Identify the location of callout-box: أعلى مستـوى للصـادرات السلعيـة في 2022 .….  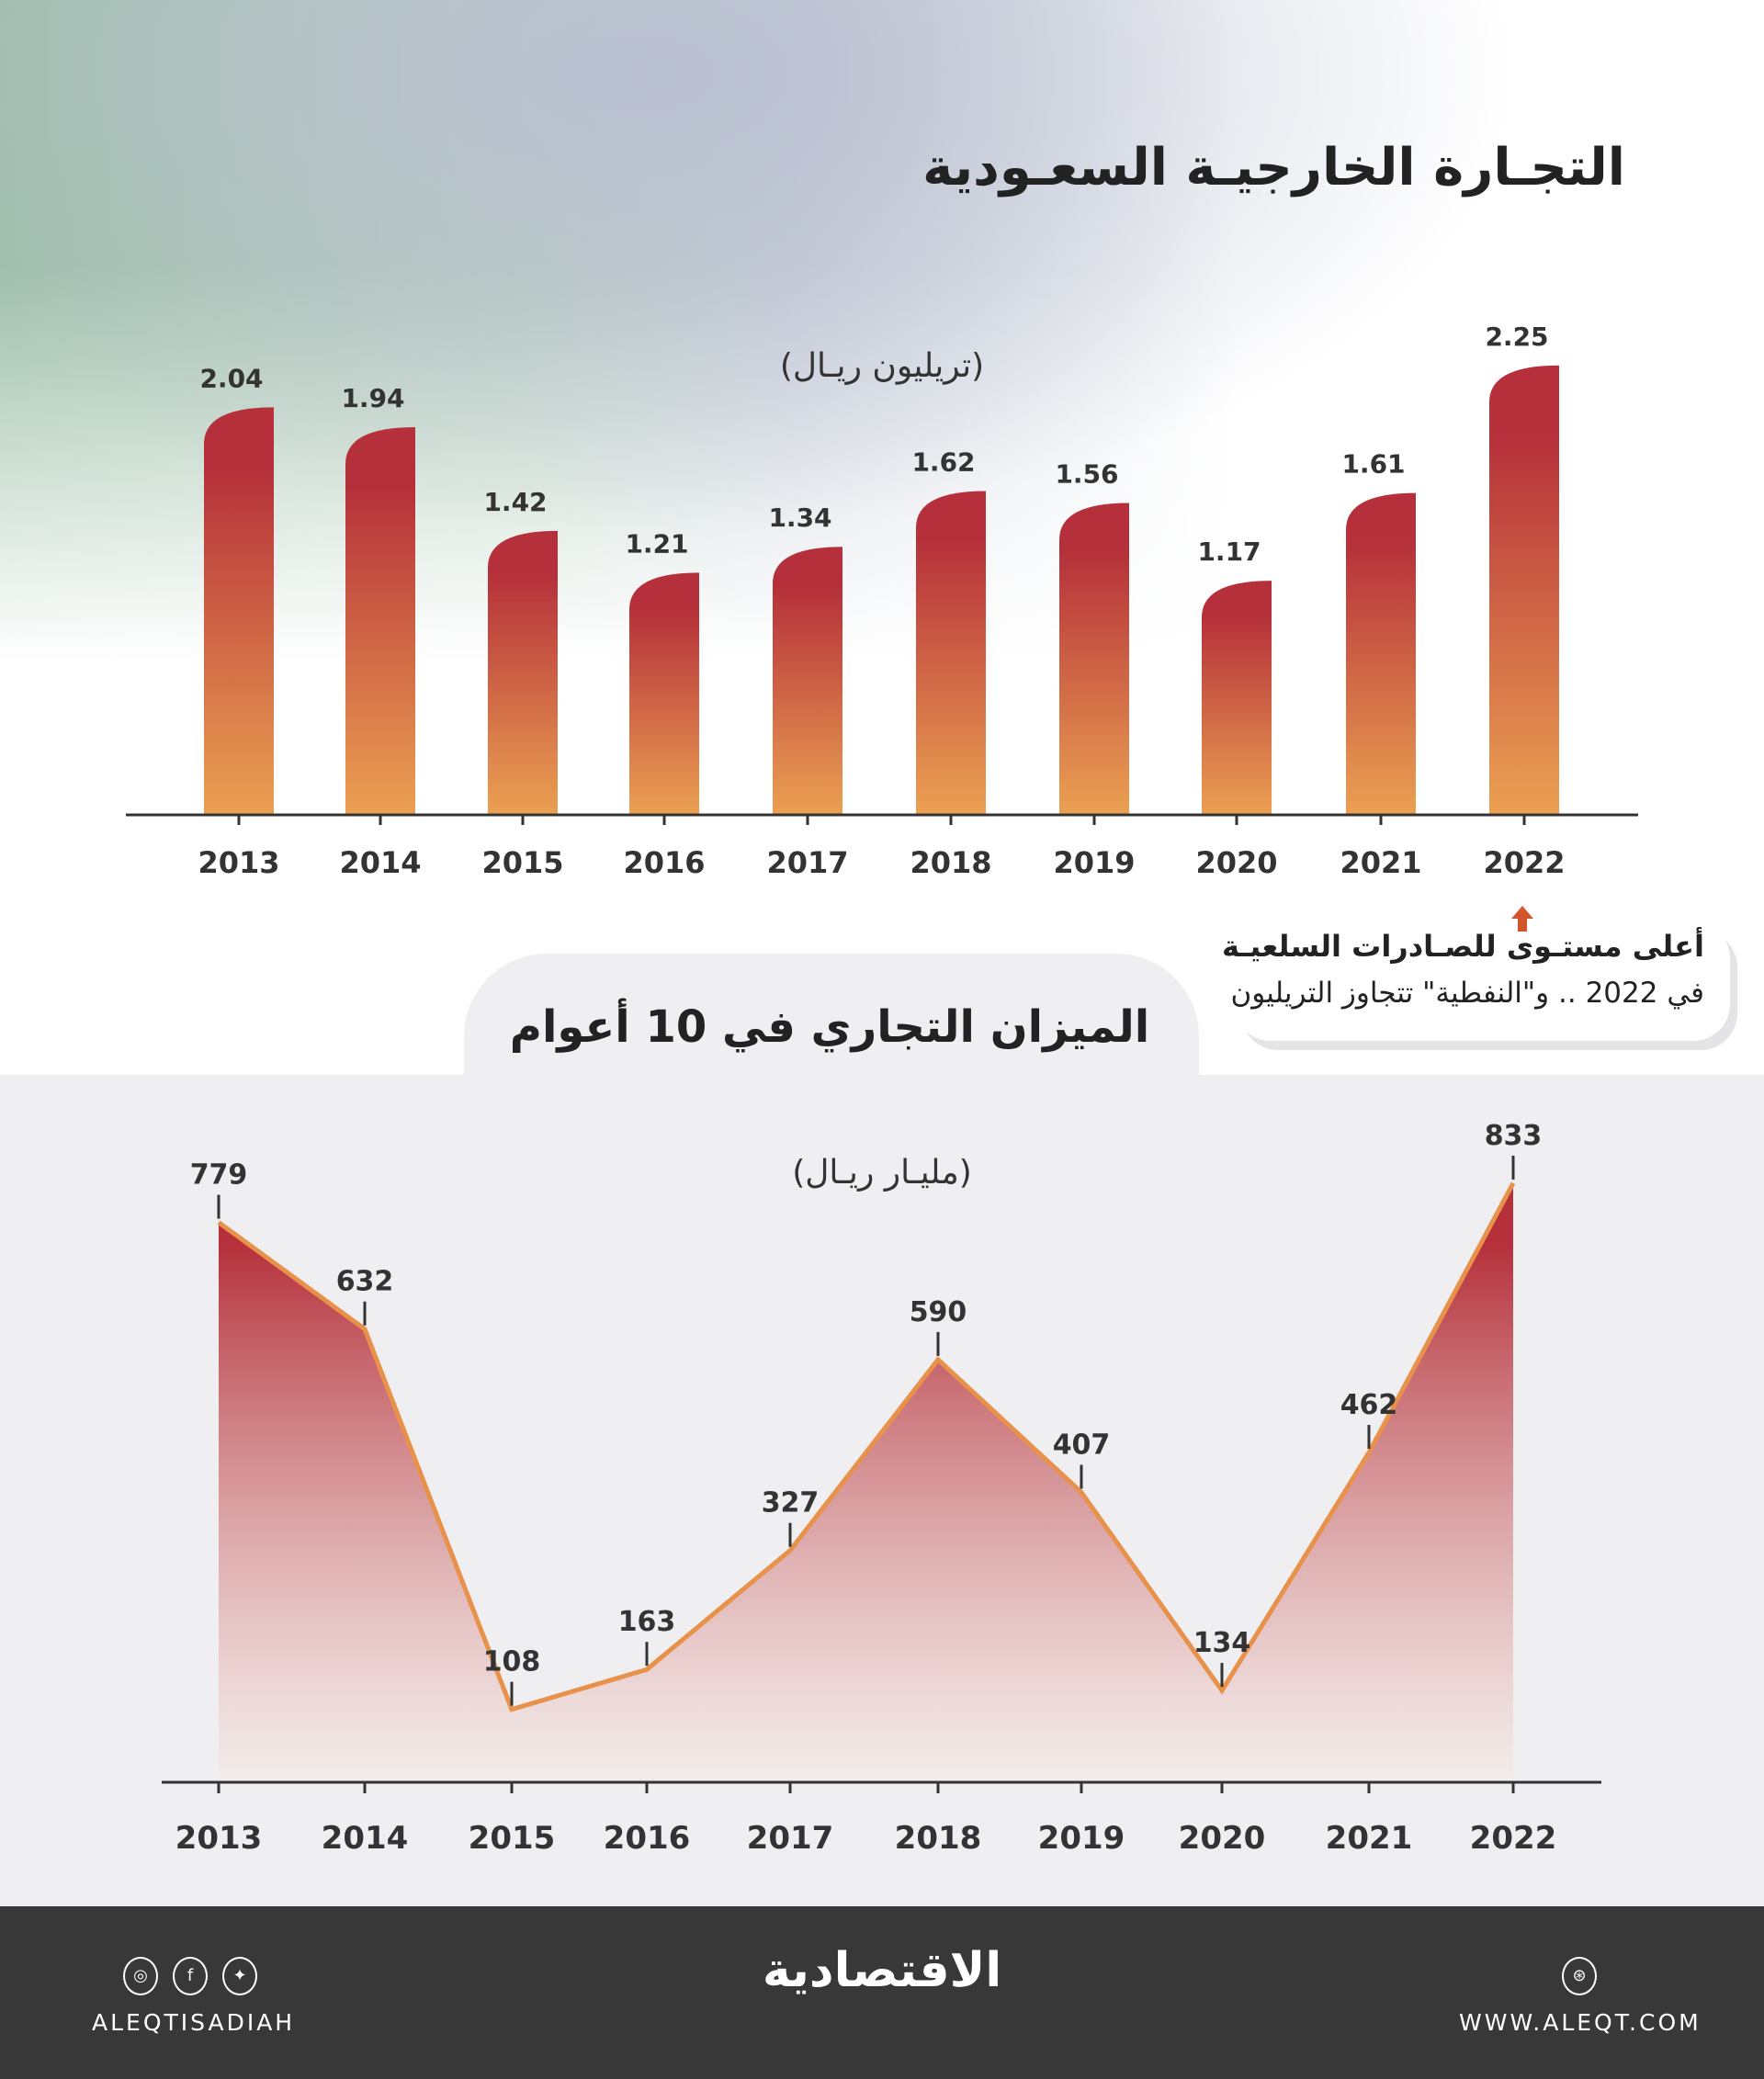
(1476, 981).